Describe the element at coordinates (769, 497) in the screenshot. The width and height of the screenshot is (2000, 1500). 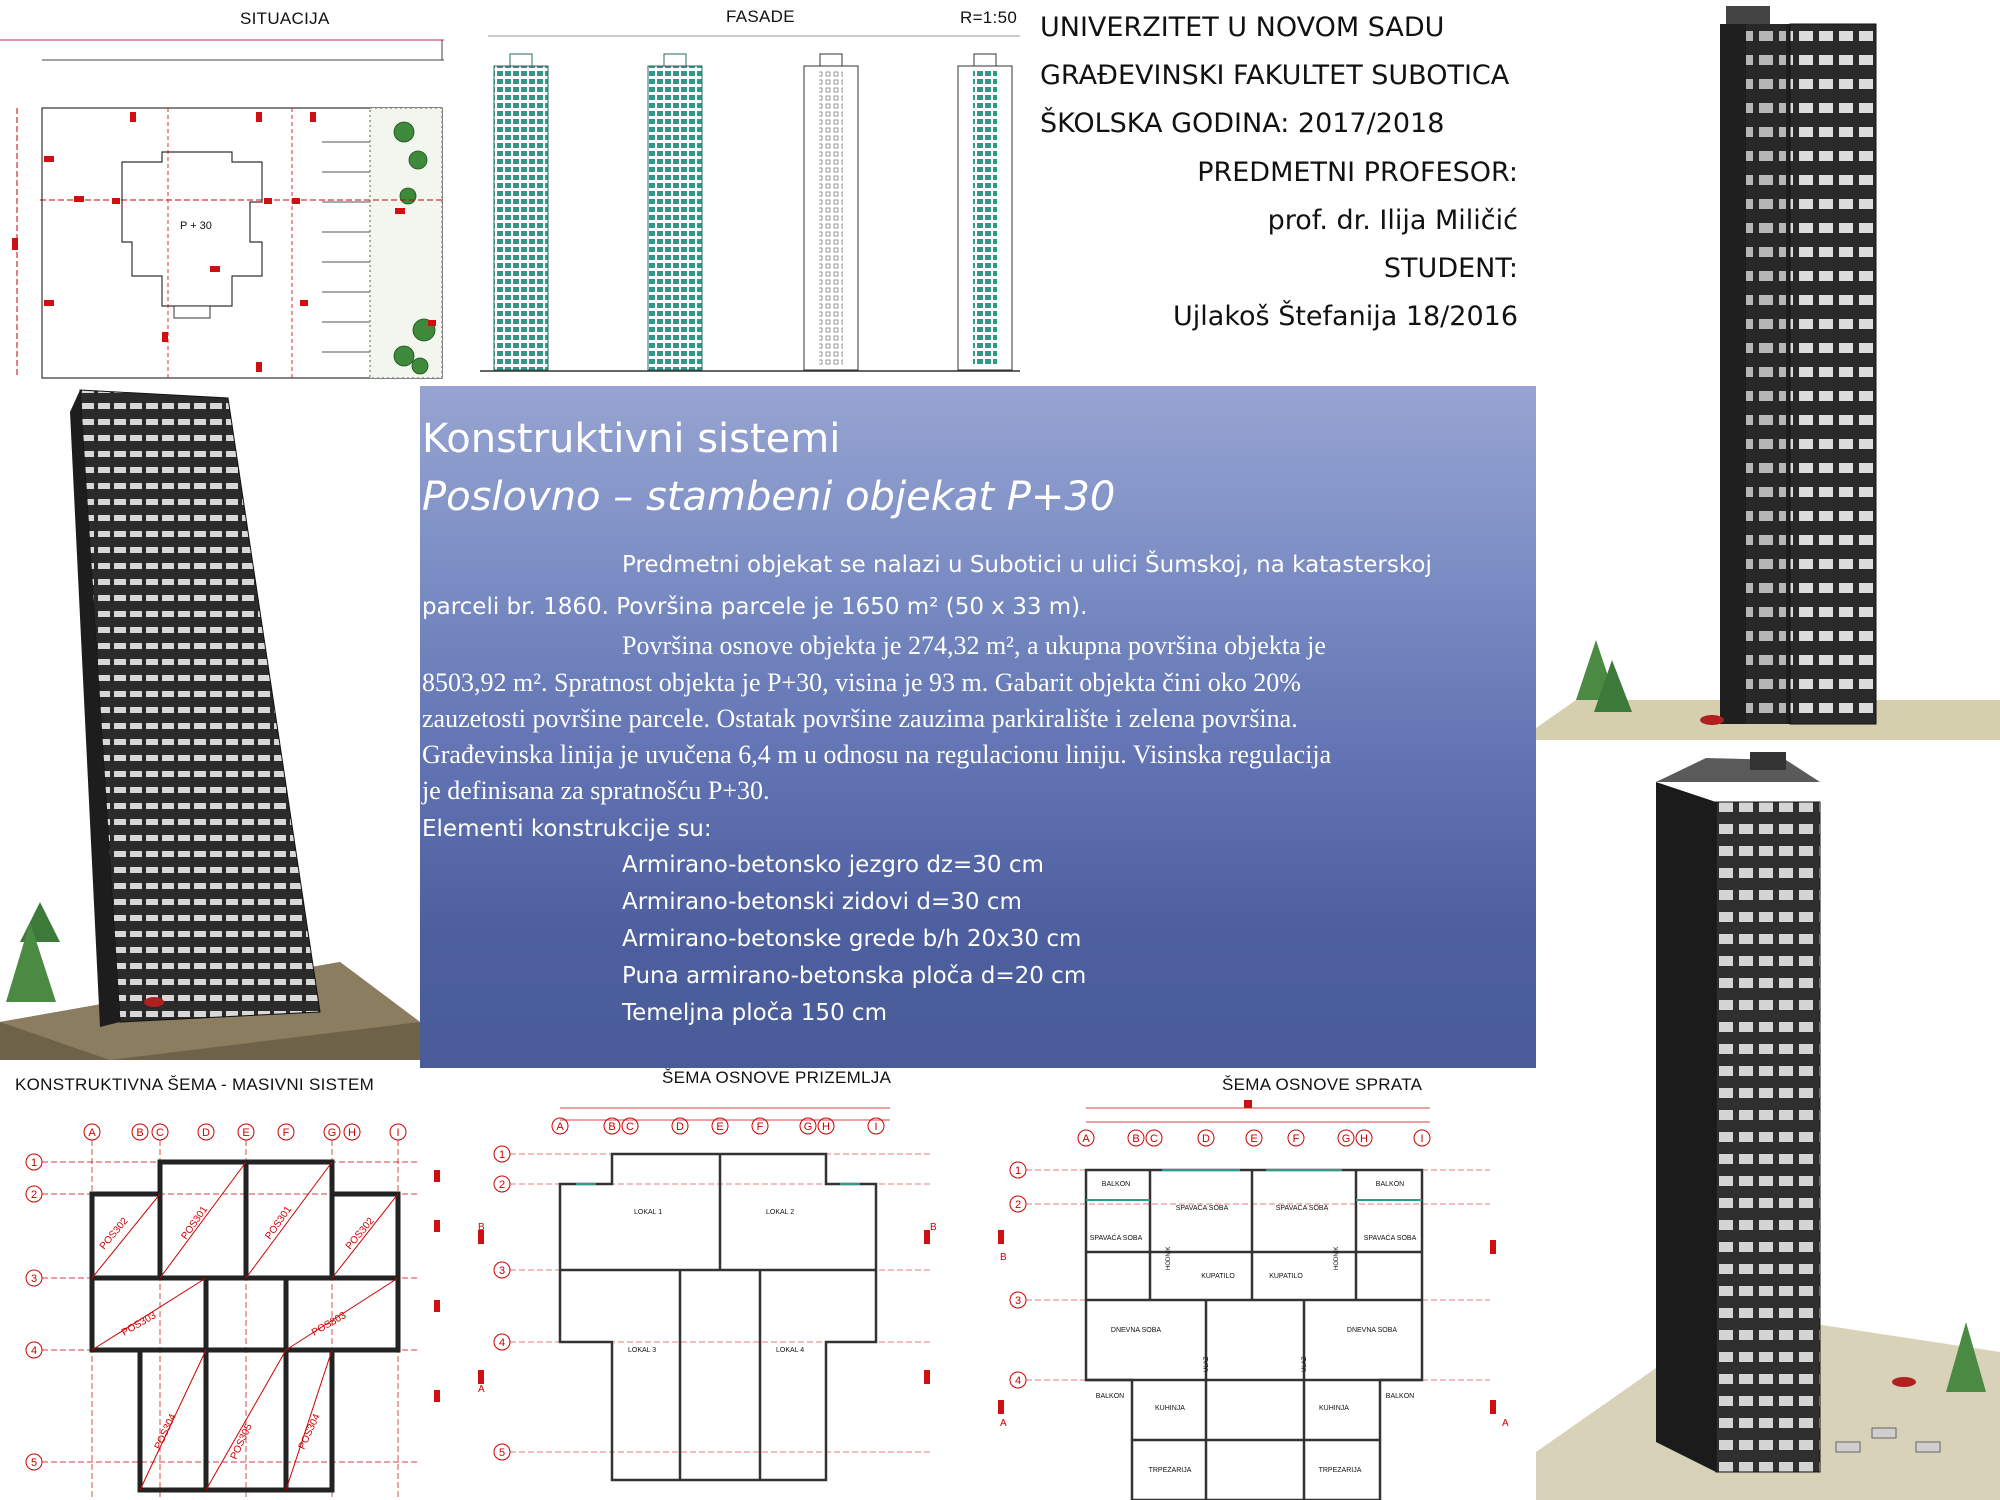
I see `panel-subtitle: Poslovno – stambeni objekat P+30` at that location.